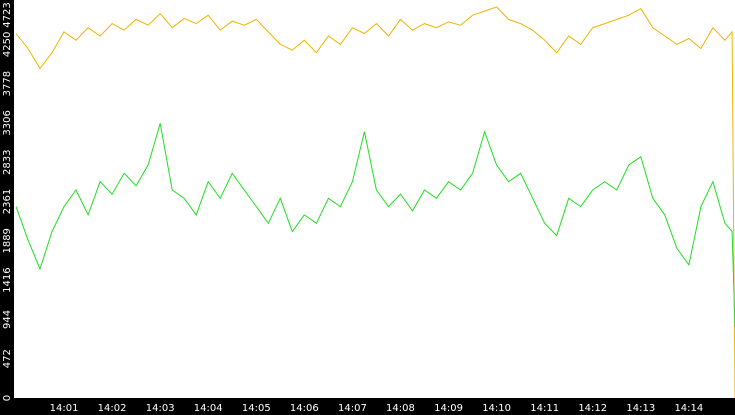 Image resolution: width=735 pixels, height=415 pixels. I want to click on y-tick-label: 4723, so click(7, 14).